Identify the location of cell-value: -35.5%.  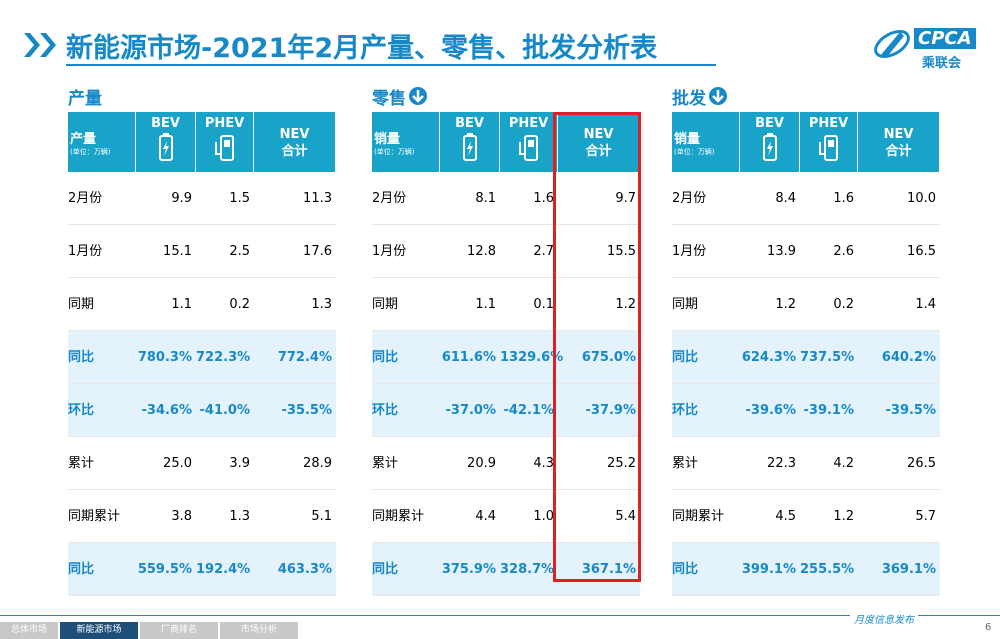
(307, 410).